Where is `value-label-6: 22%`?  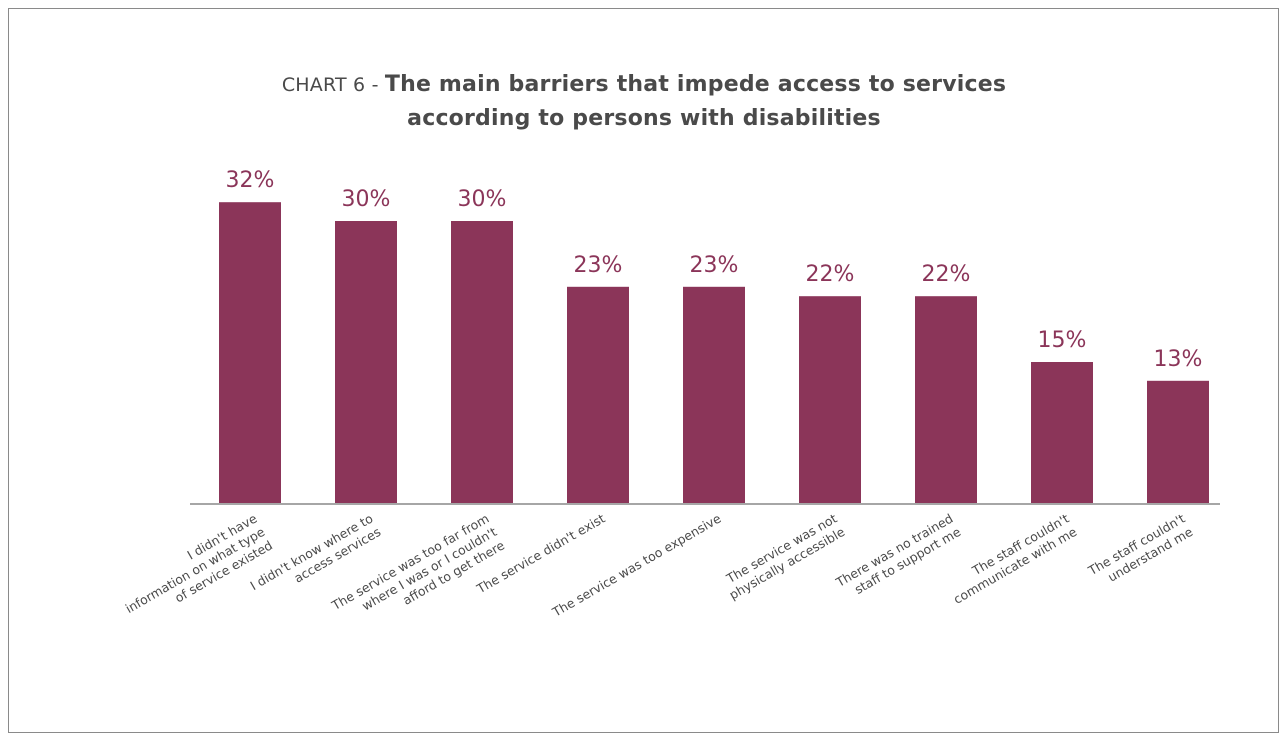 value-label-6: 22% is located at coordinates (830, 274).